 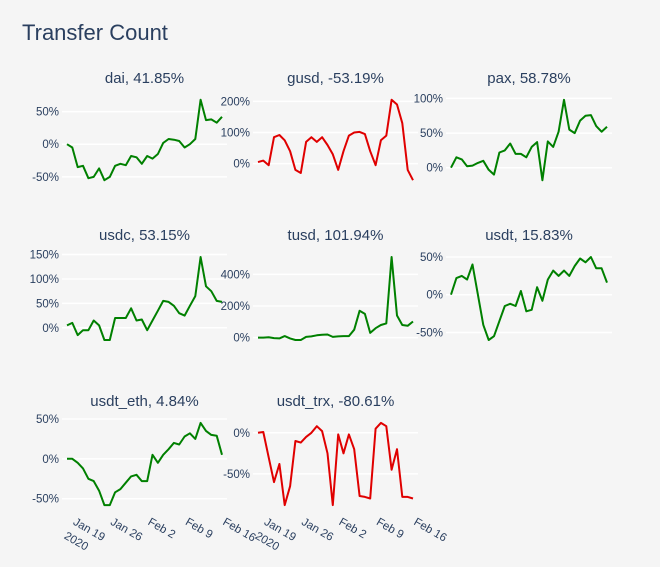 What do you see at coordinates (144, 78) in the screenshot?
I see `panel-title: dai, 41.85%` at bounding box center [144, 78].